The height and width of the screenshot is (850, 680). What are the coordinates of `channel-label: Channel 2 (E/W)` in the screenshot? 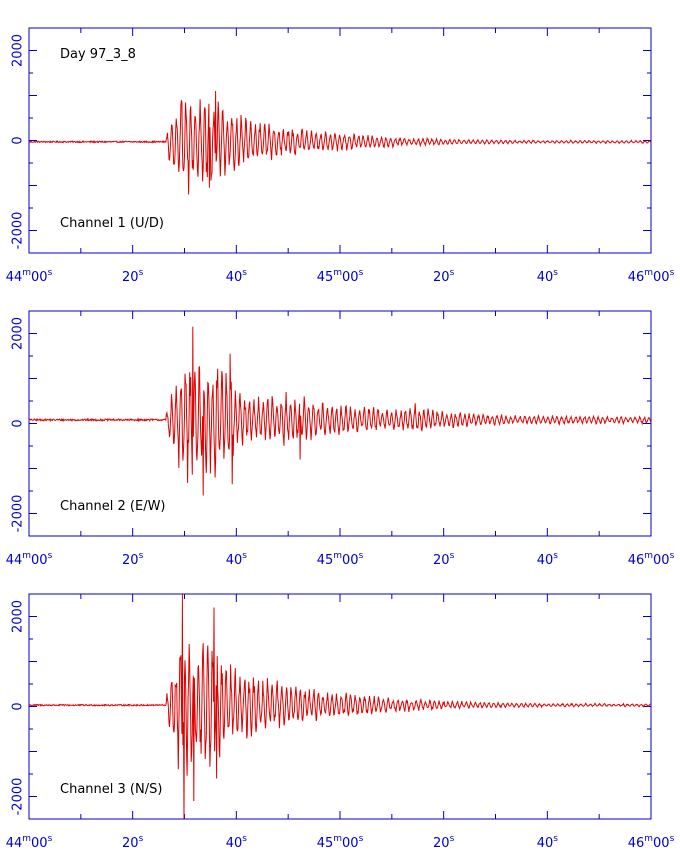 It's located at (113, 506).